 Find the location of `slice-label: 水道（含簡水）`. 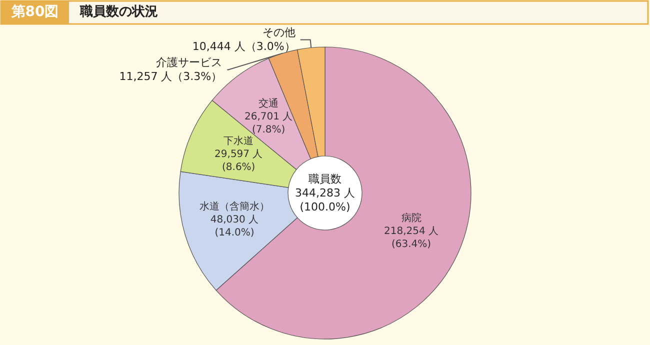

slice-label: 水道（含簡水） is located at coordinates (234, 206).